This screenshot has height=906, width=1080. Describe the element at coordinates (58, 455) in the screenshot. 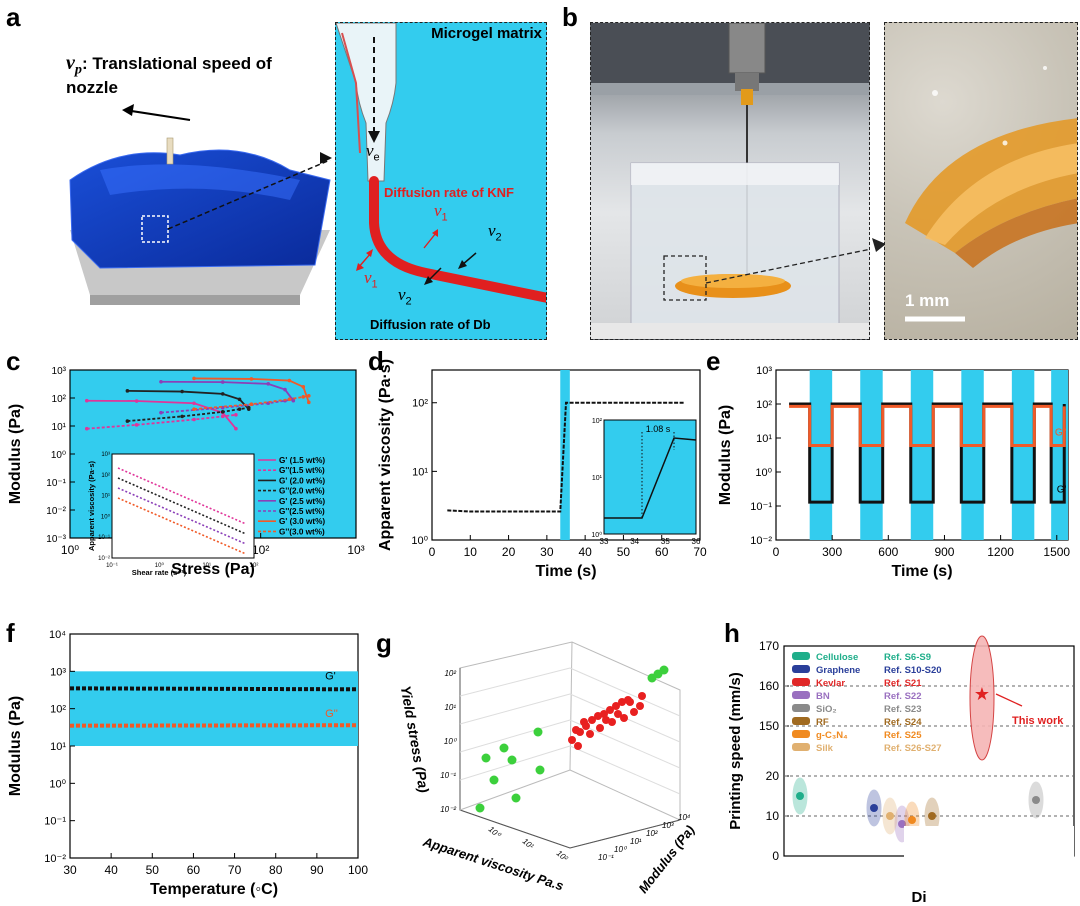

I see `y-tick-label-c: 10⁰` at that location.